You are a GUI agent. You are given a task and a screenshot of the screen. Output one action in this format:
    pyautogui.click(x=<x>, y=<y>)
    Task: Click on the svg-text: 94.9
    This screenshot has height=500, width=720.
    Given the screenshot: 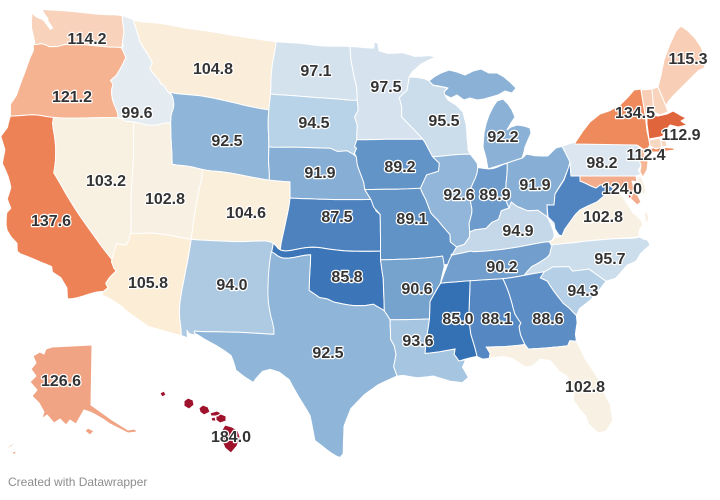 What is the action you would take?
    pyautogui.click(x=517, y=231)
    